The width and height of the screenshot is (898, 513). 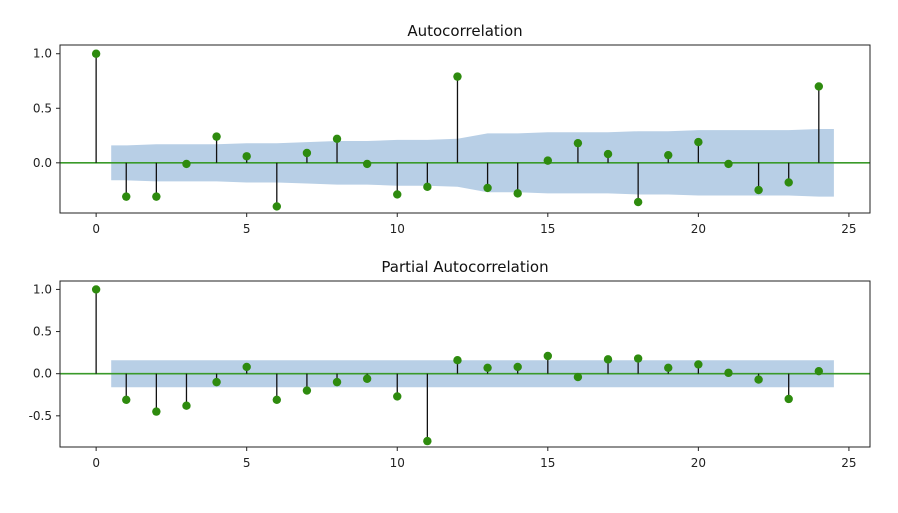 What do you see at coordinates (464, 267) in the screenshot?
I see `chart-title: Partial Autocorrelation` at bounding box center [464, 267].